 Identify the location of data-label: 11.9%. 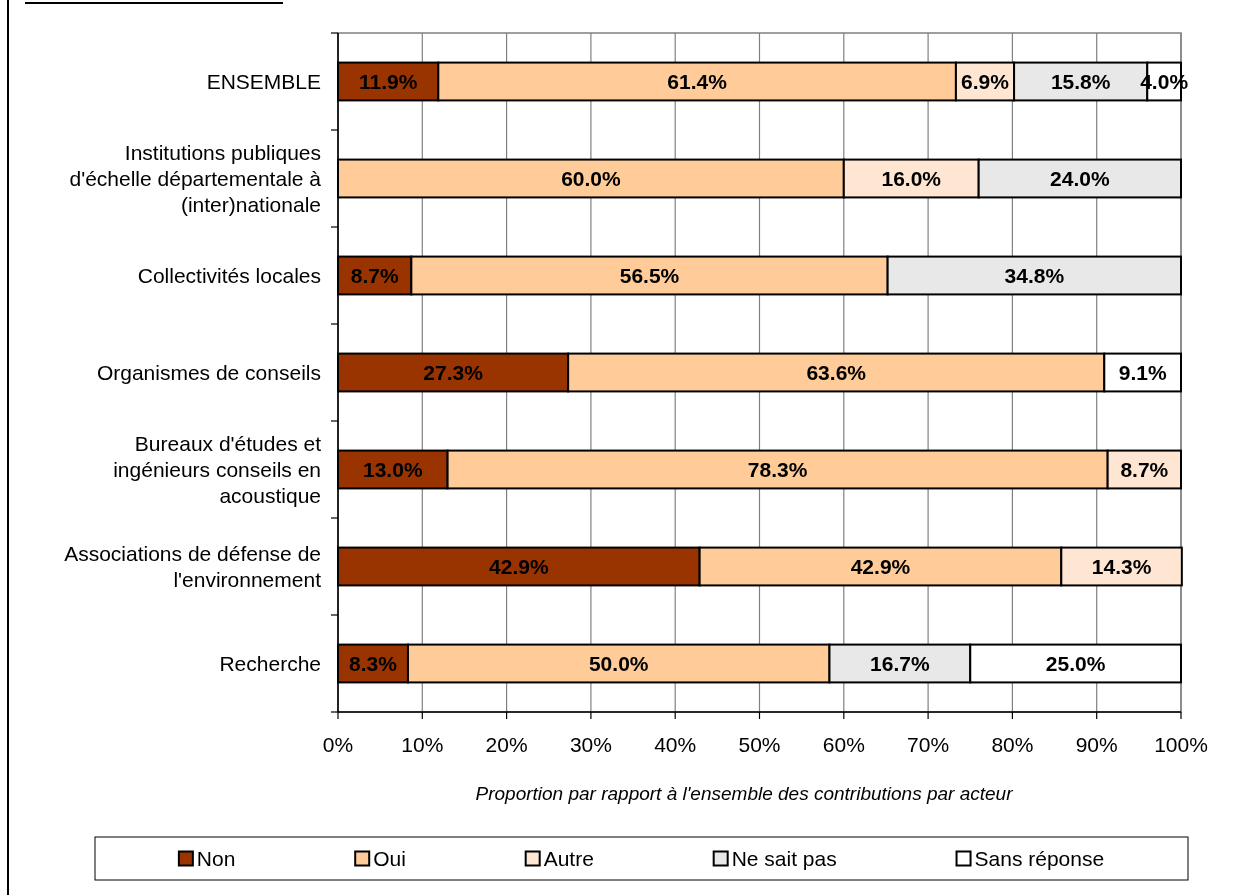
(388, 81).